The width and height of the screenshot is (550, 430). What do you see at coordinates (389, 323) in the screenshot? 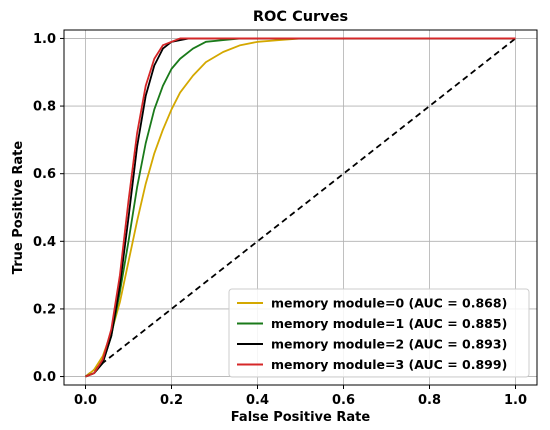
I see `legend-label-1: memory module=1 (AUC = 0.885)` at bounding box center [389, 323].